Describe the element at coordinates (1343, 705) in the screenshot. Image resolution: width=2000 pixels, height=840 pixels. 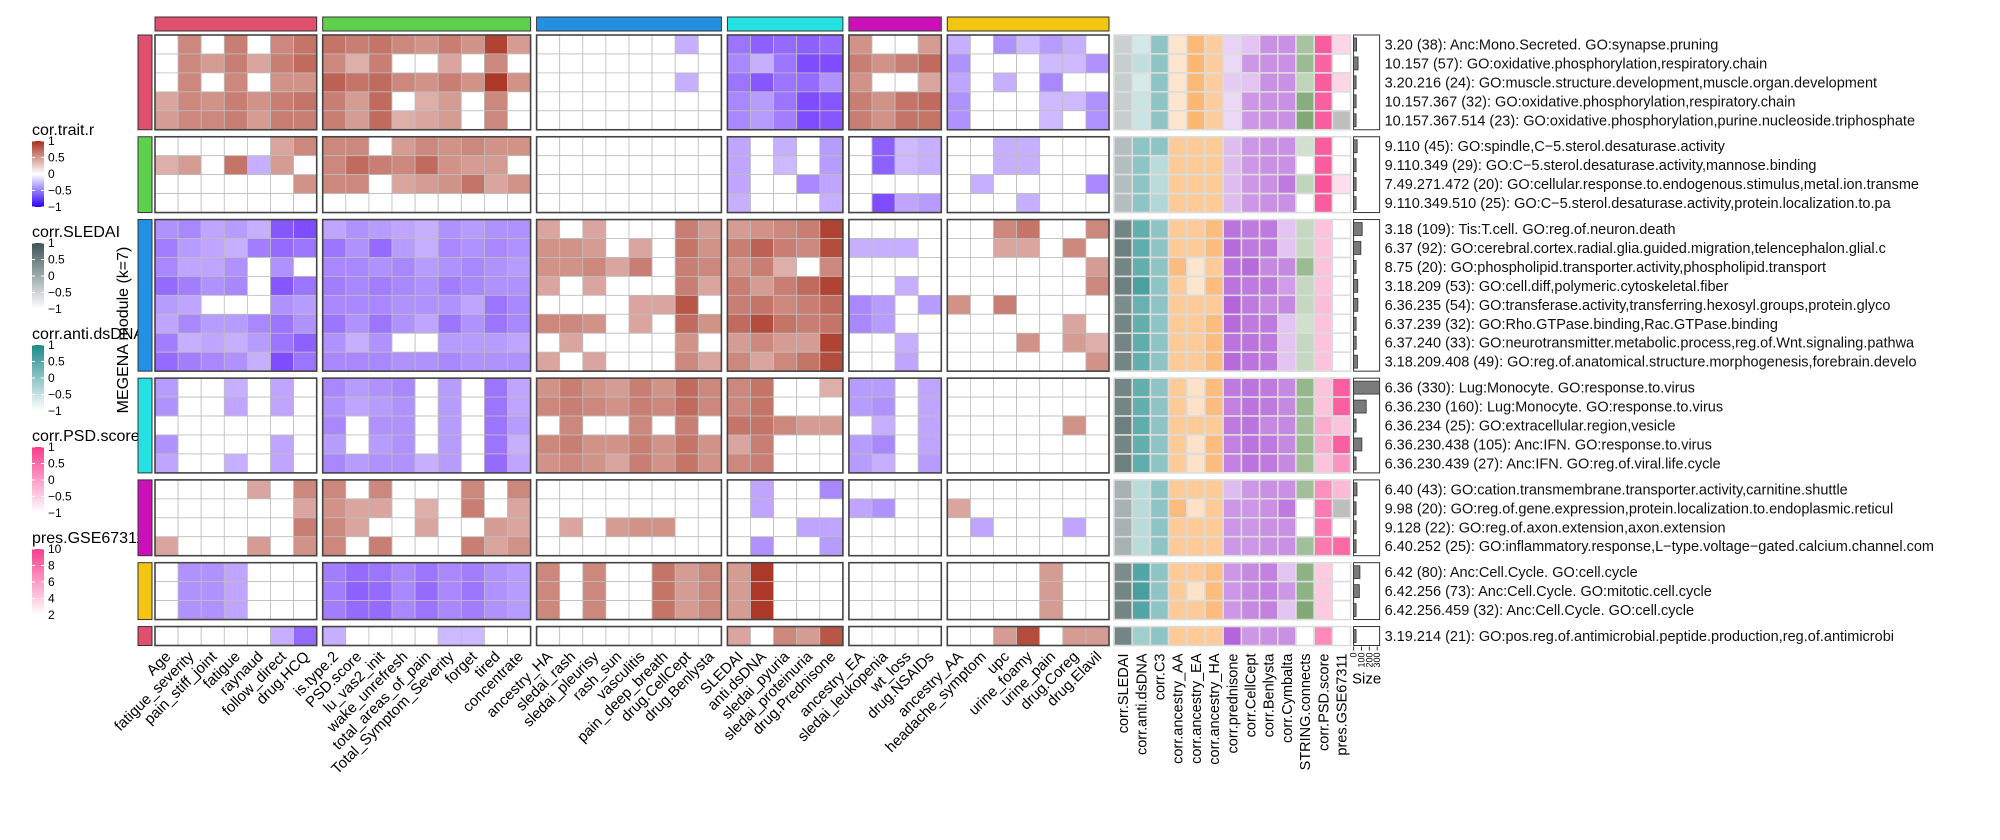
I see `annotation-label: pres.GSE67311` at that location.